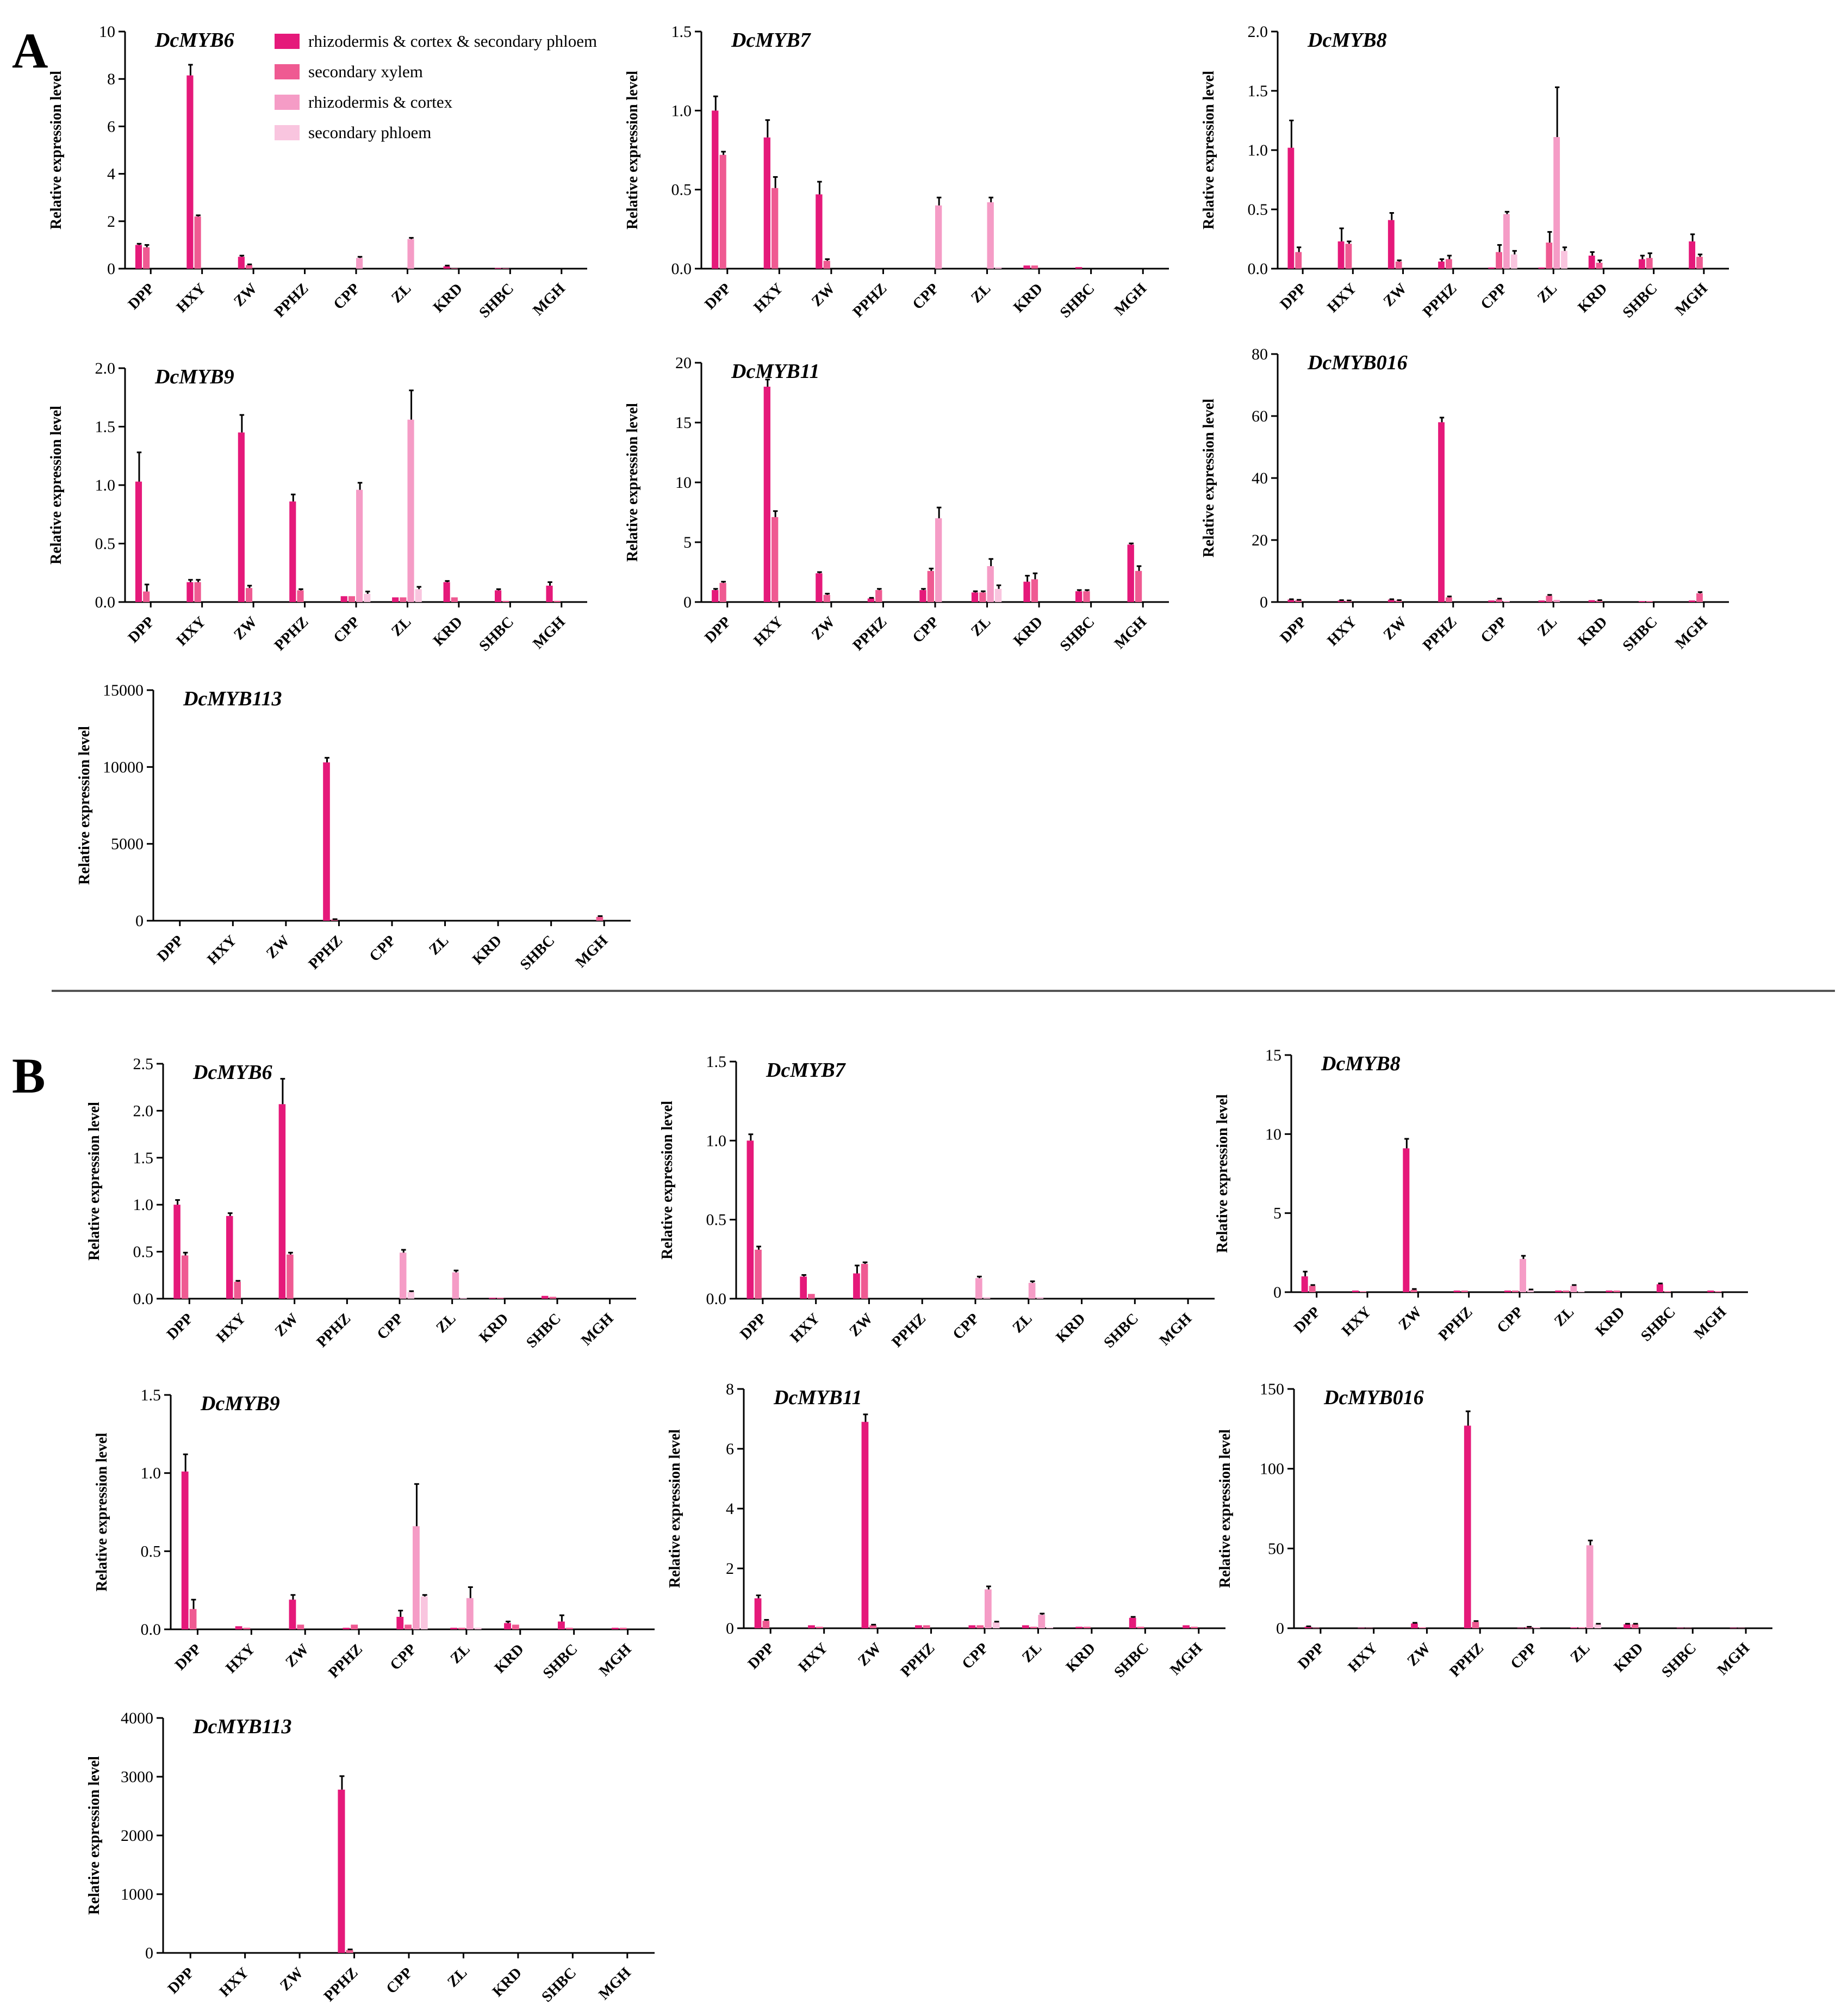 Image resolution: width=1848 pixels, height=2016 pixels. What do you see at coordinates (1258, 210) in the screenshot?
I see `y-tick-label: 0.5` at bounding box center [1258, 210].